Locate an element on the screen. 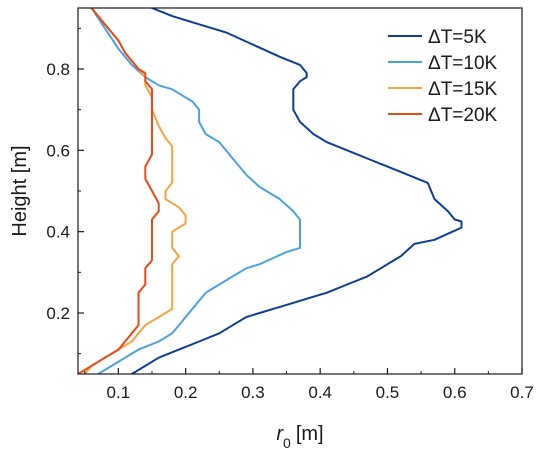 The width and height of the screenshot is (550, 450). y-tick-label: 0.2 is located at coordinates (58, 313).